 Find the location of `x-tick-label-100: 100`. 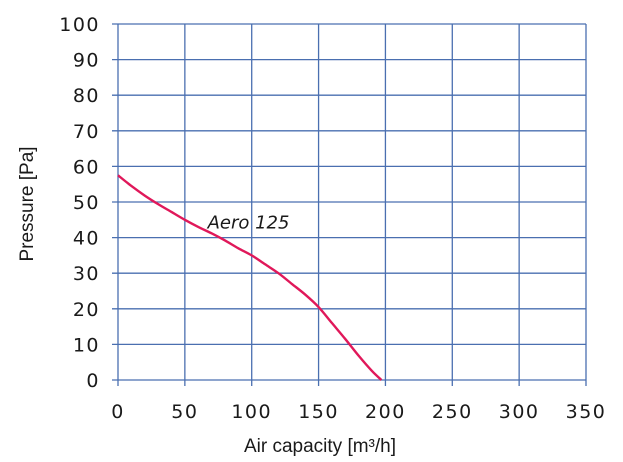

x-tick-label-100: 100 is located at coordinates (251, 412).